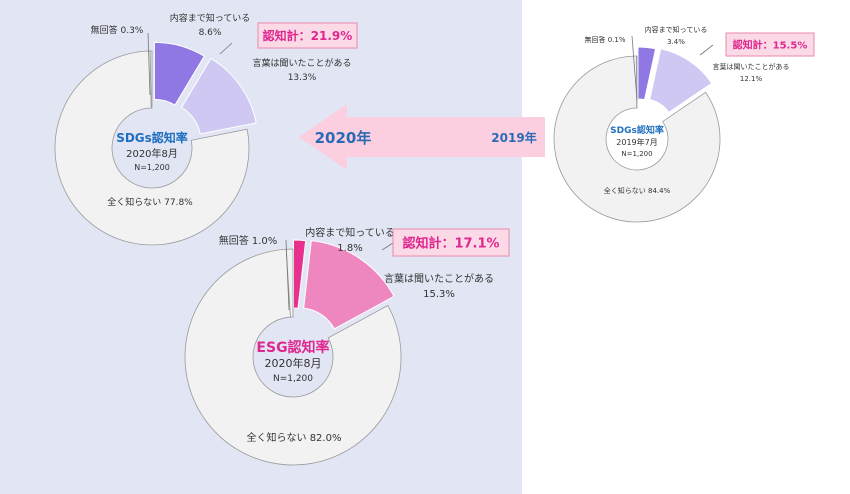  I want to click on slice-value: 3.4%, so click(676, 42).